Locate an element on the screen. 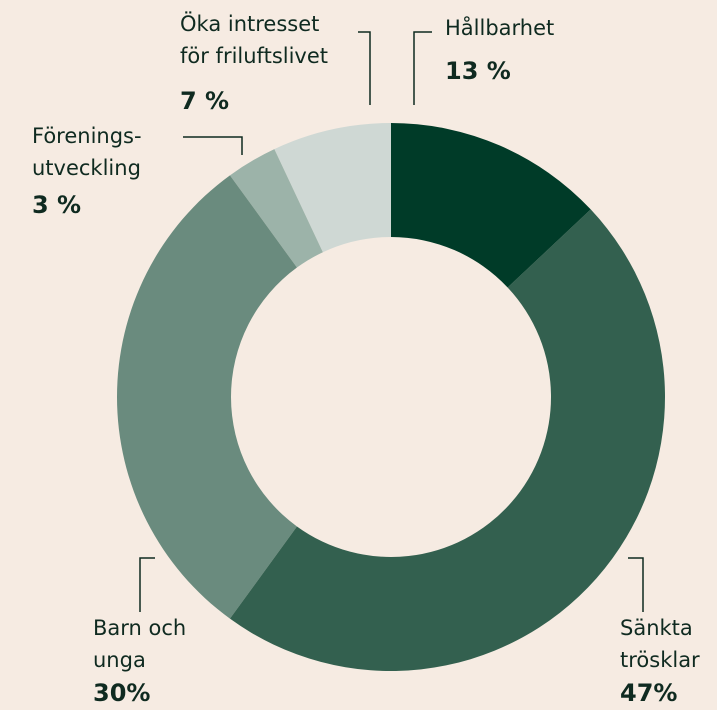 This screenshot has width=717, height=710. value-label: 3 % is located at coordinates (57, 205).